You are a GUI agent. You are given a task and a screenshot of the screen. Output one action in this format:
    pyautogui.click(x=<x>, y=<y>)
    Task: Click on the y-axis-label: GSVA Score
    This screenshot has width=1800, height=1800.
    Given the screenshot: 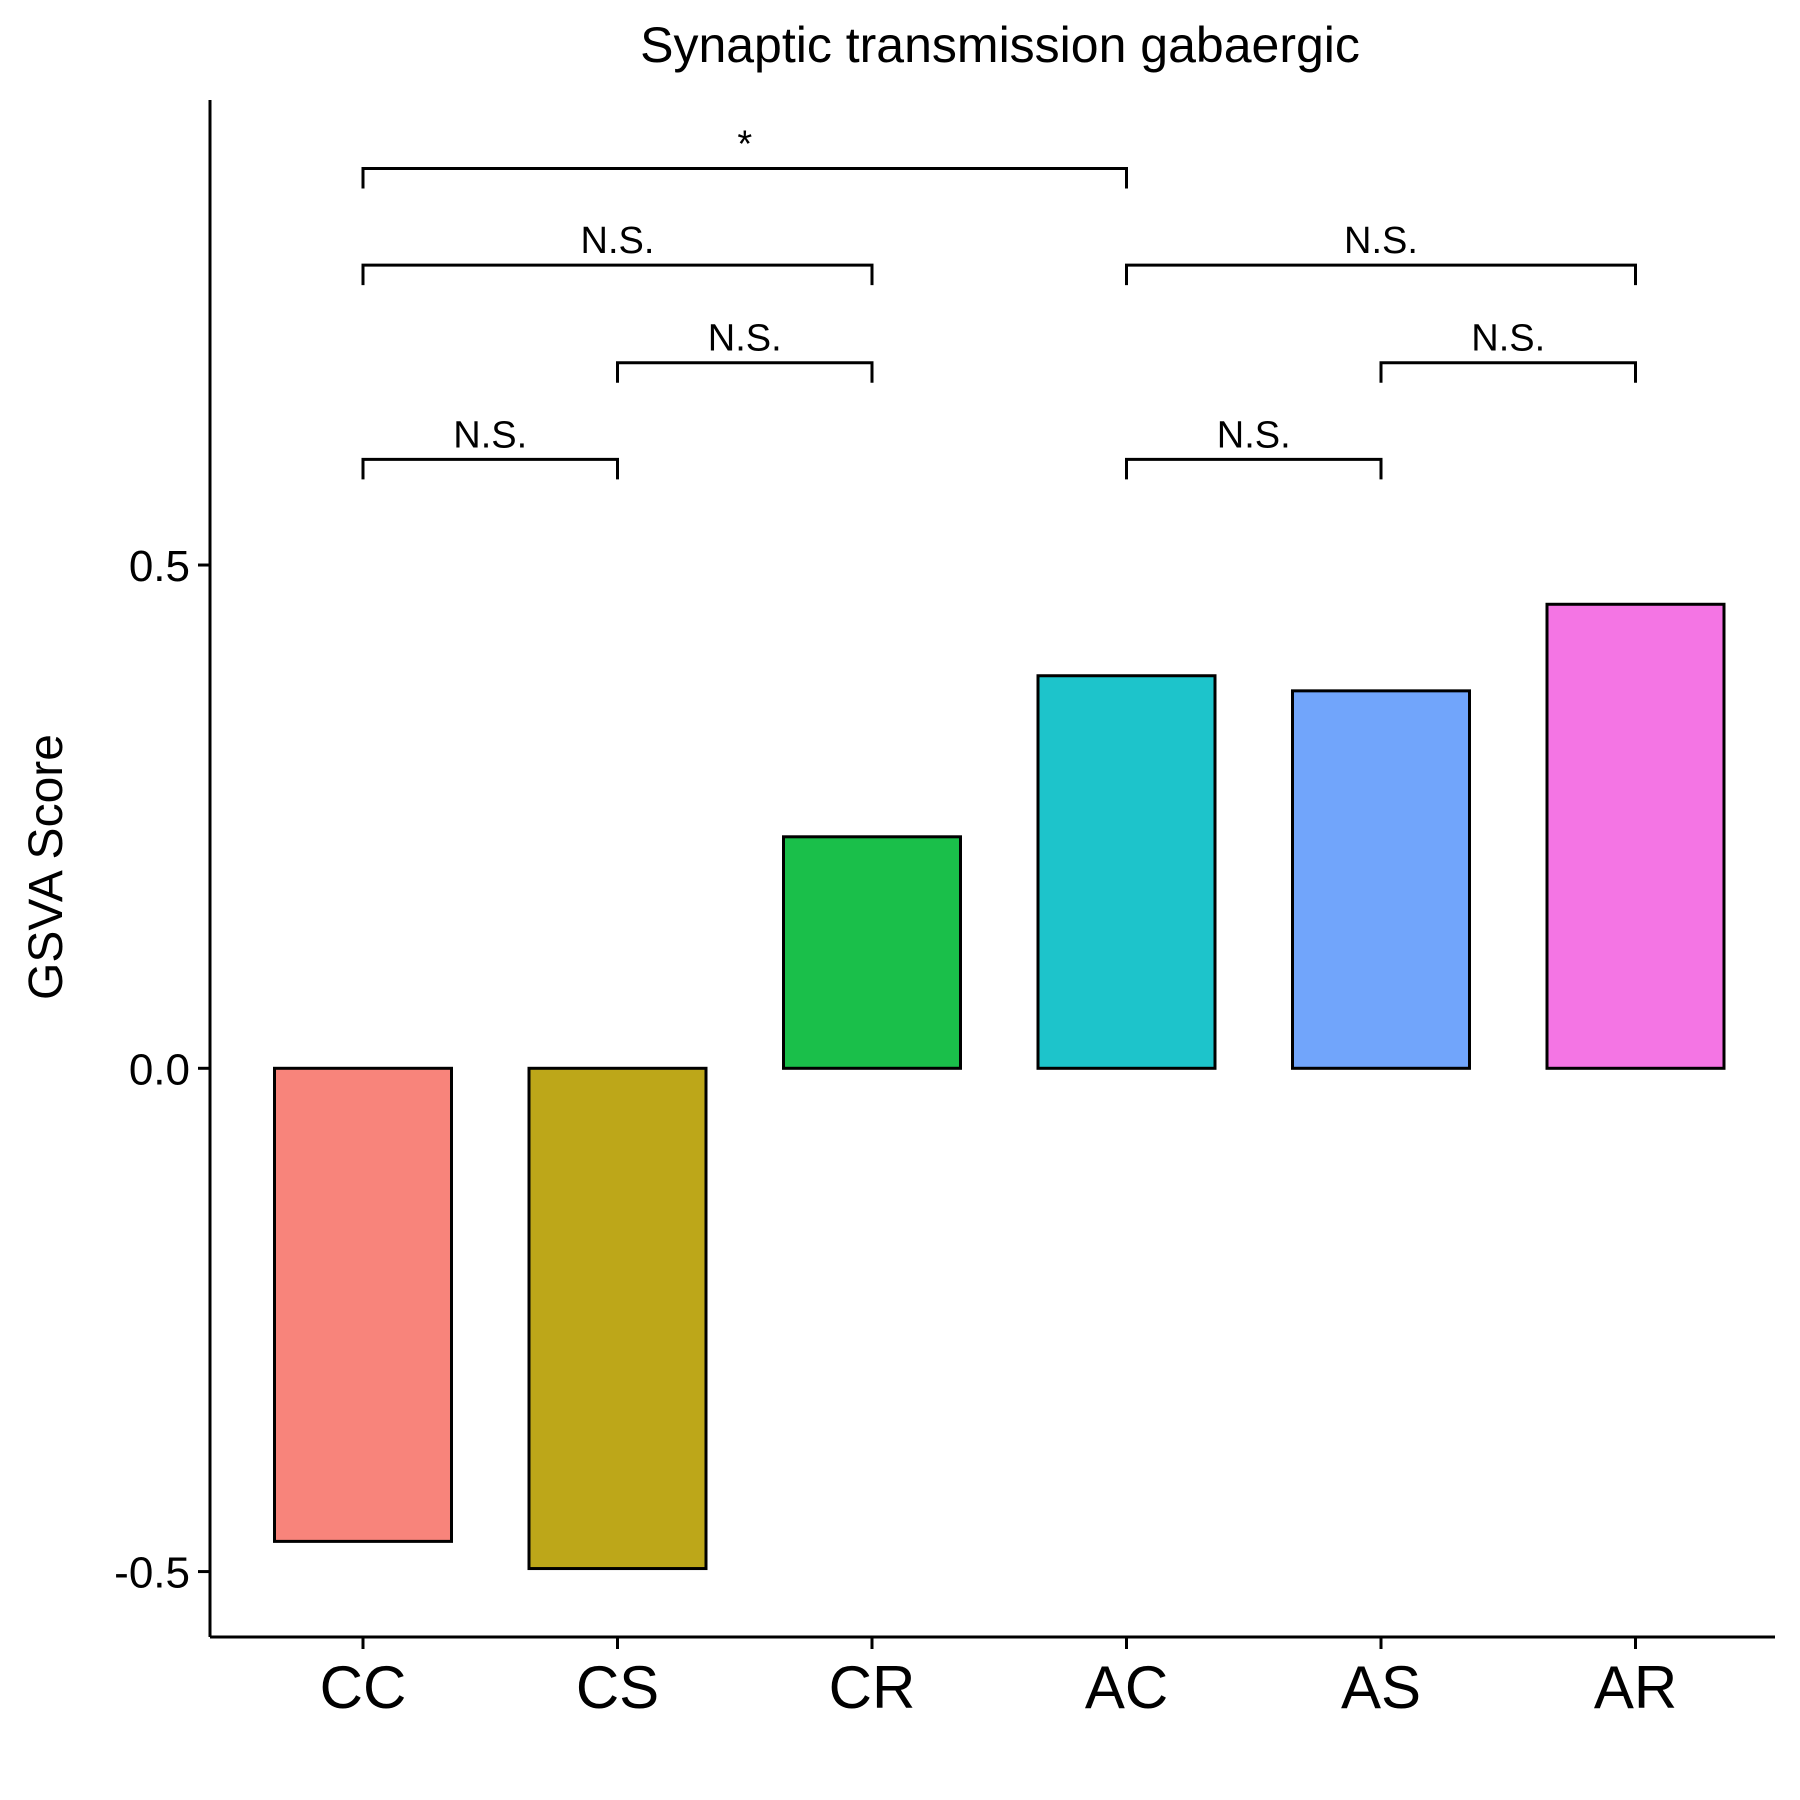 What is the action you would take?
    pyautogui.click(x=46, y=867)
    